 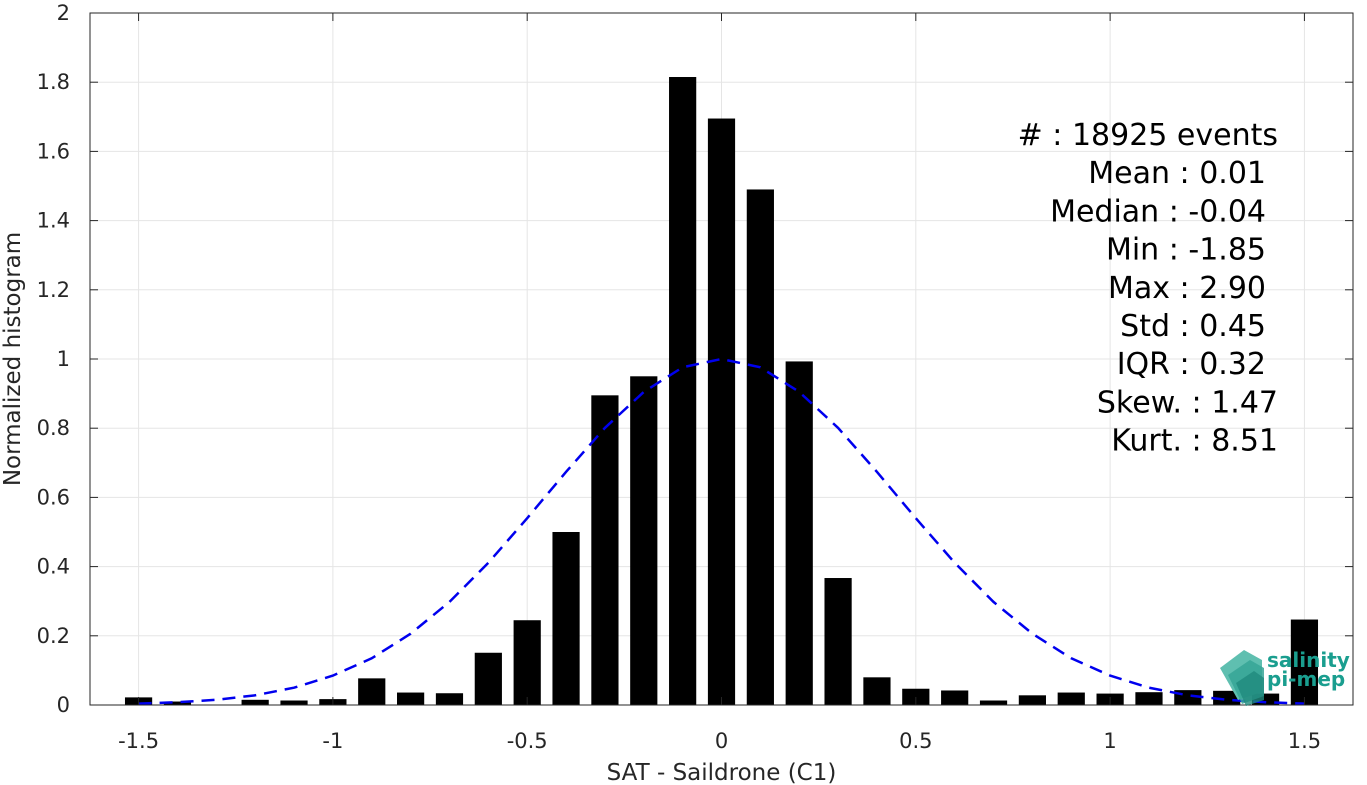 I want to click on x-tick-labels: -1.5 -1 -0.5 0 0.5 1 1.5, so click(x=719, y=741).